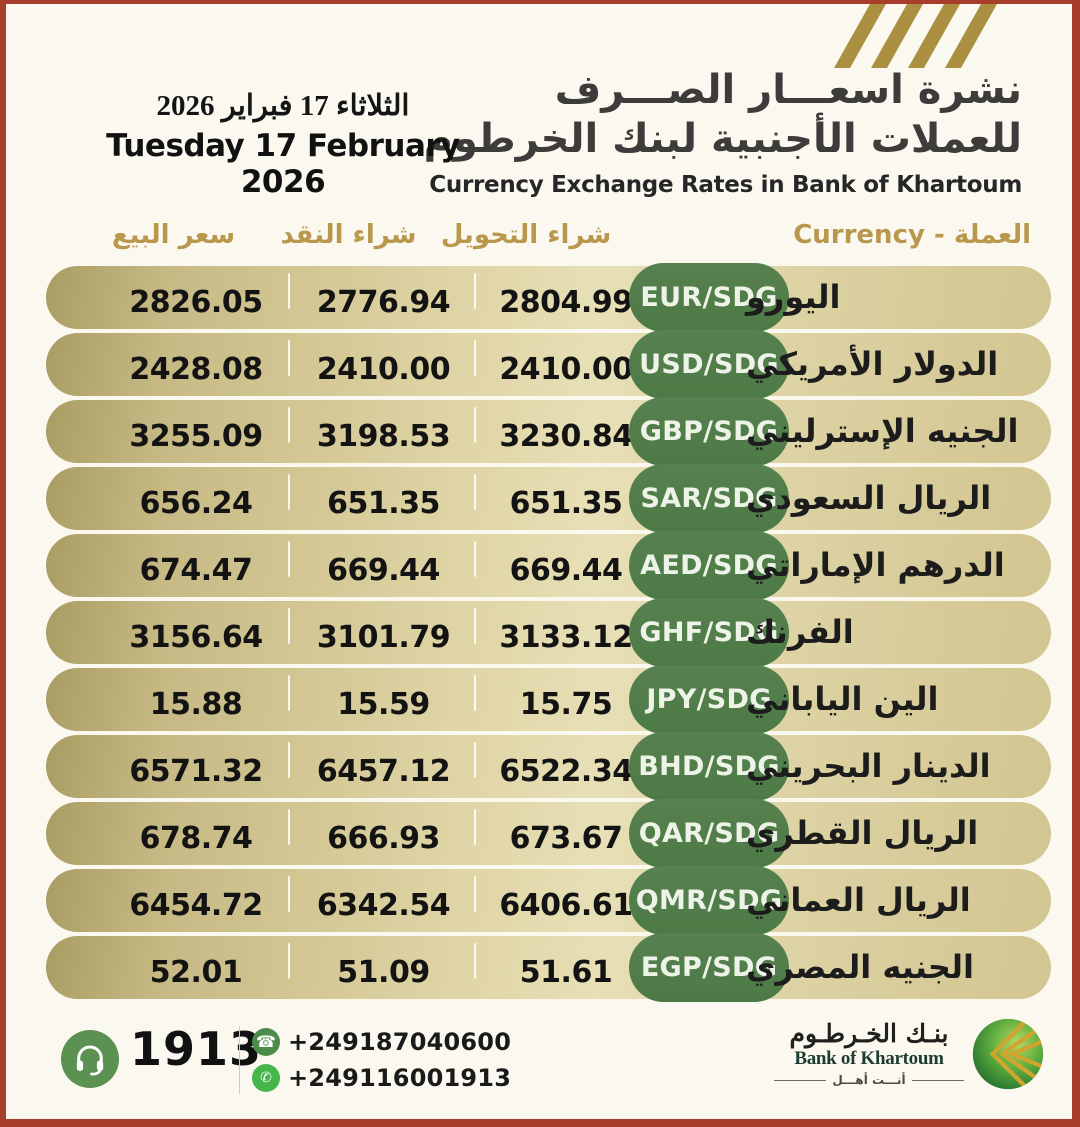  I want to click on sell-price-value: 6454.72, so click(196, 905).